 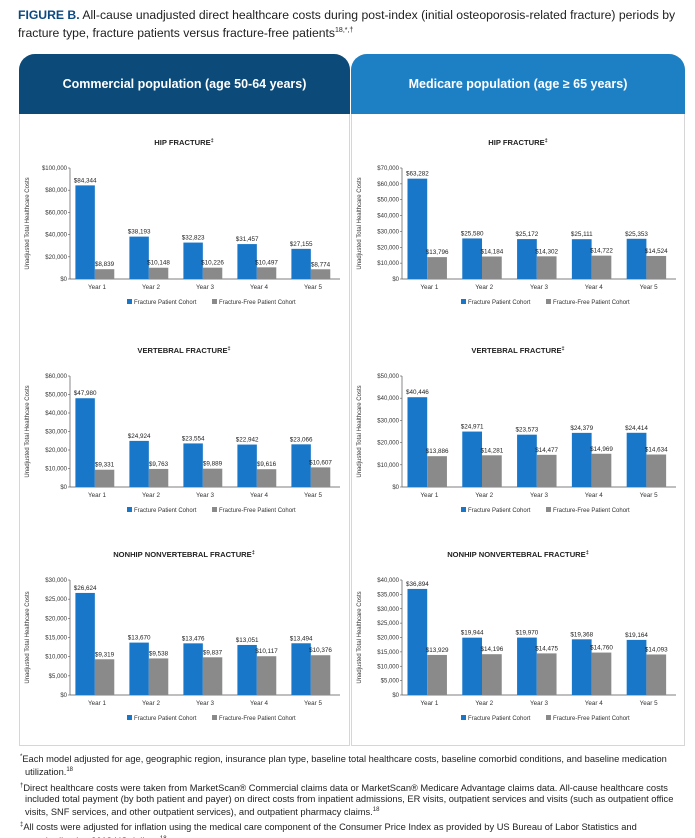 I want to click on data-label-fracture: $25,580, so click(x=472, y=233).